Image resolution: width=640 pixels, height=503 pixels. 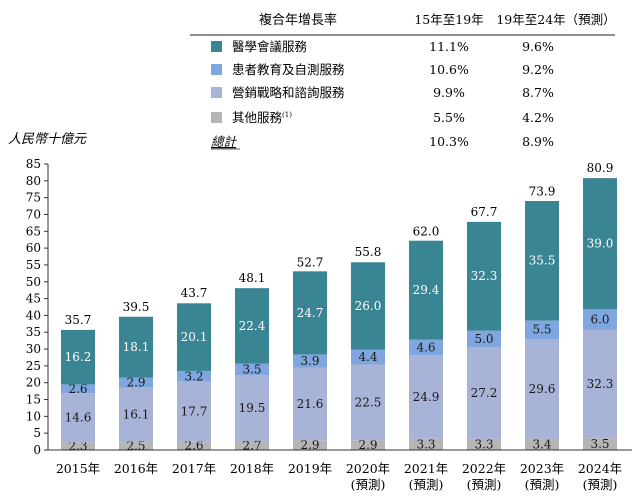 I want to click on x-tick-label-line: 2017年, so click(x=194, y=468).